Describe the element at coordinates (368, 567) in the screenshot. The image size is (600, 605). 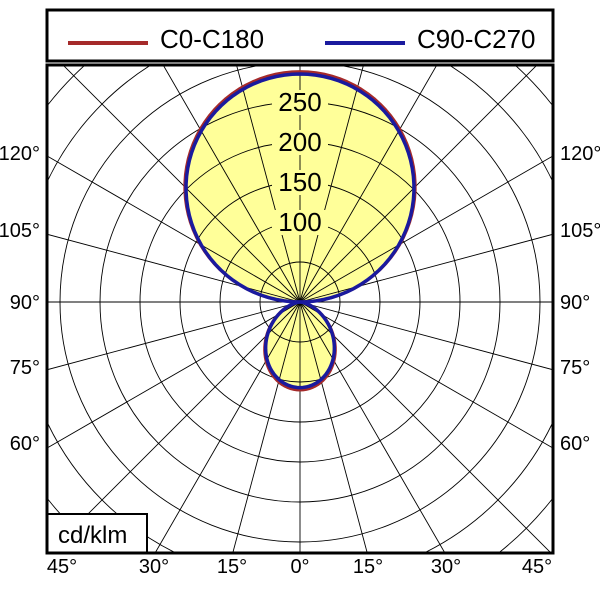
I see `angle-label-bottom-15r: 15°` at that location.